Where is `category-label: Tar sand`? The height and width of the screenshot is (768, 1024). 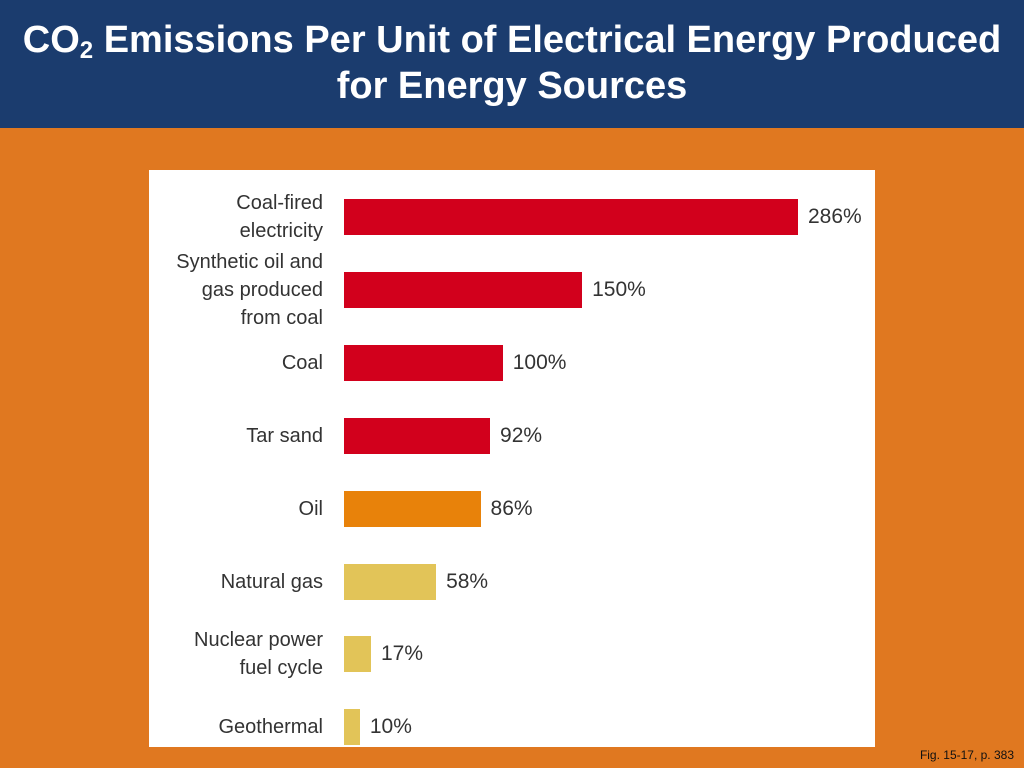
category-label: Tar sand is located at coordinates (284, 435).